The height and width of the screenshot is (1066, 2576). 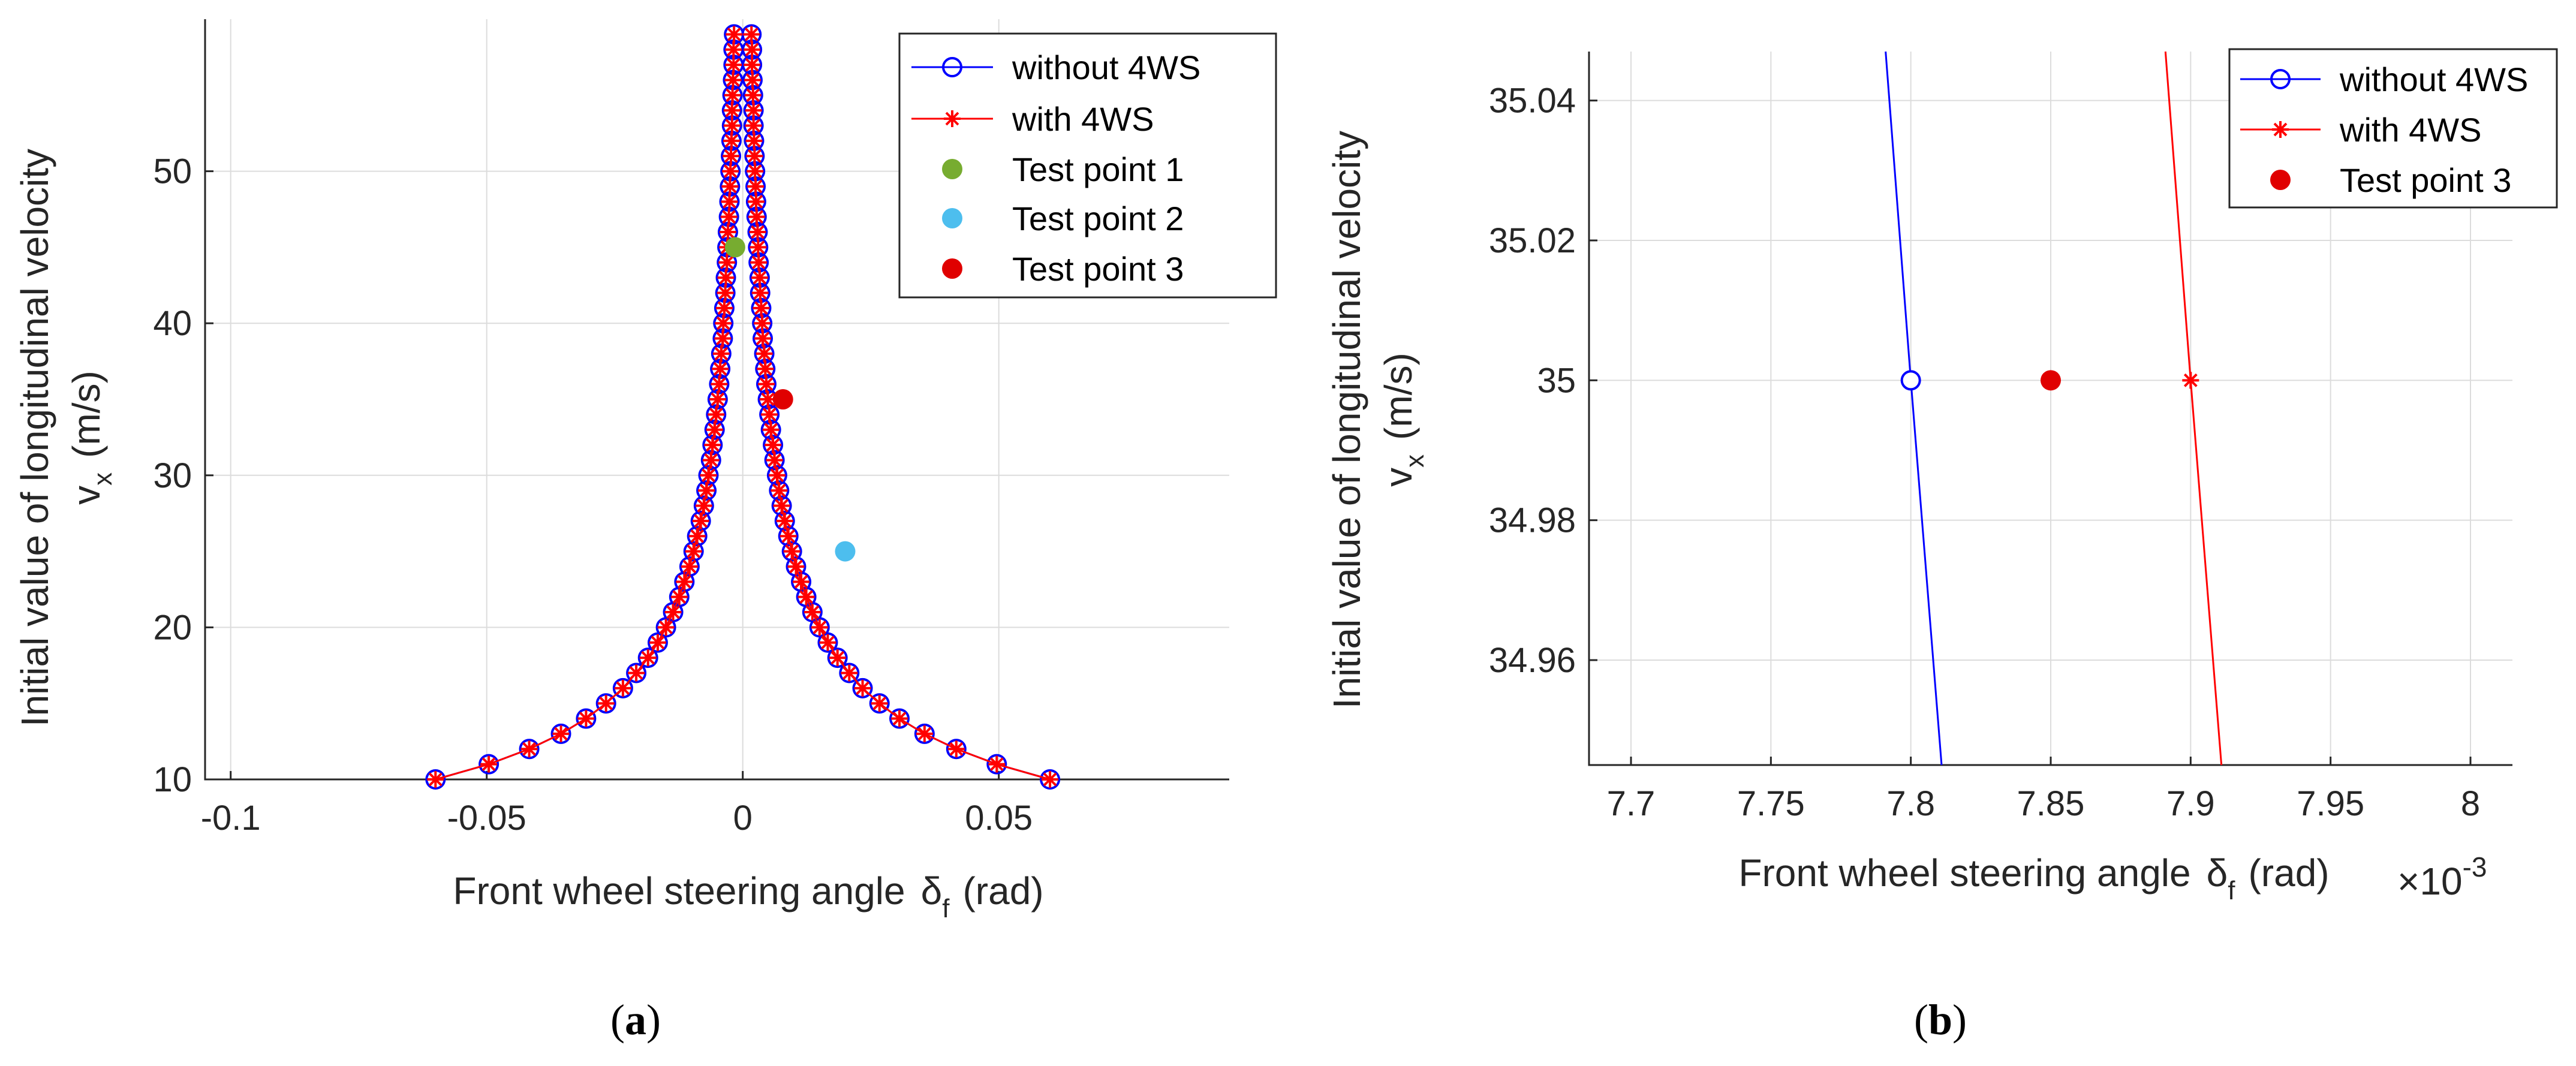 I want to click on panel-b-y-axis-label-unit: (m/s), so click(x=1398, y=396).